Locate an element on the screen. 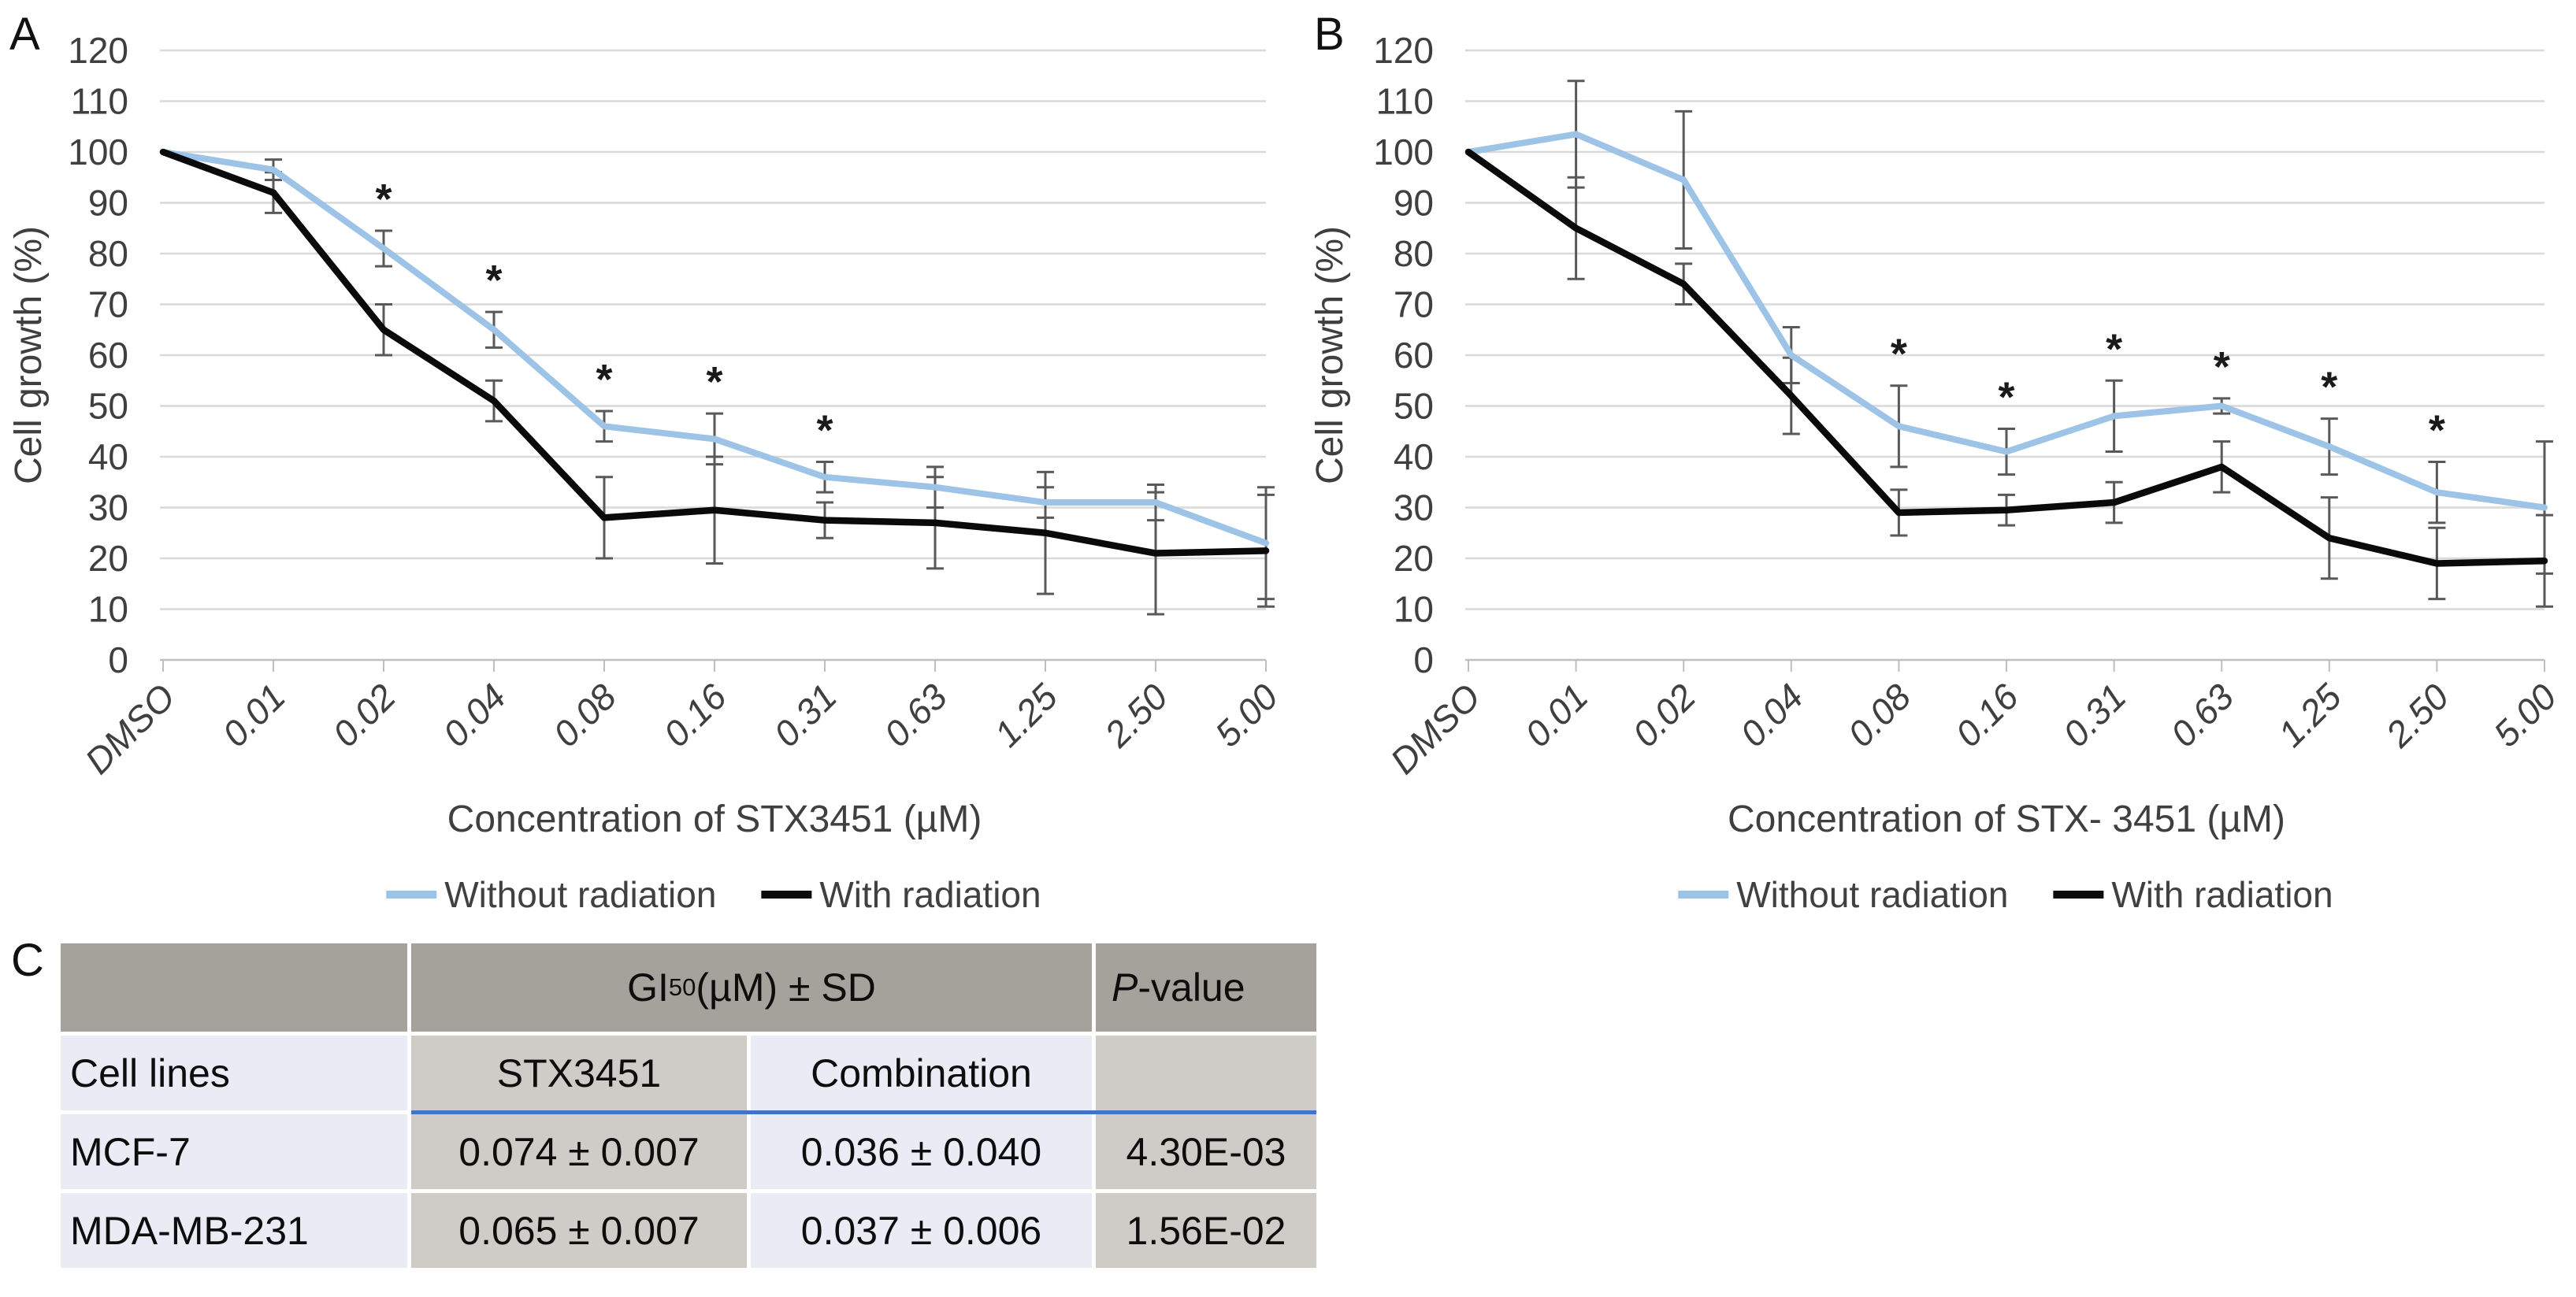 The width and height of the screenshot is (2576, 1297). row-mcf7-stx3451: 0.074 ± 0.007 is located at coordinates (579, 1151).